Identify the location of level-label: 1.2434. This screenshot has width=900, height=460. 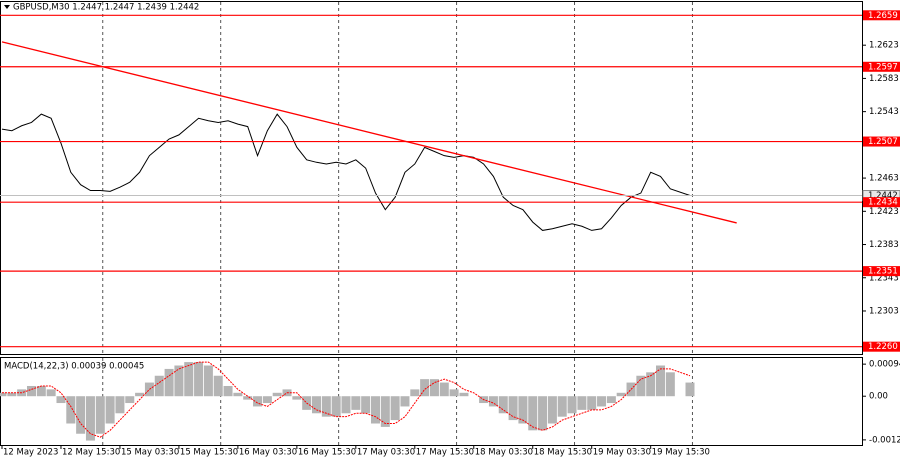
(883, 203).